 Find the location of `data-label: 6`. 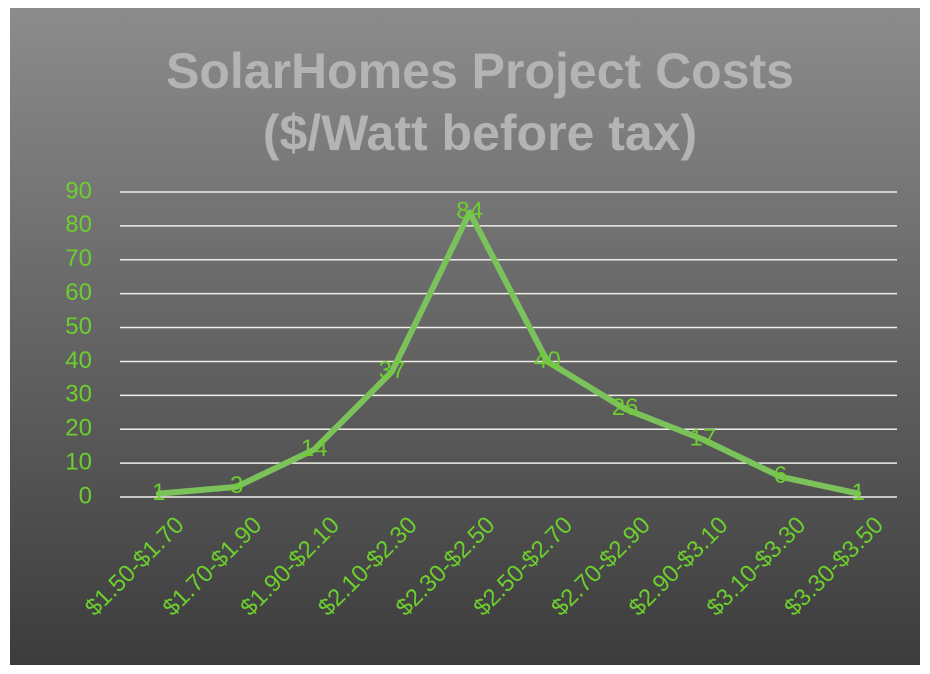

data-label: 6 is located at coordinates (780, 475).